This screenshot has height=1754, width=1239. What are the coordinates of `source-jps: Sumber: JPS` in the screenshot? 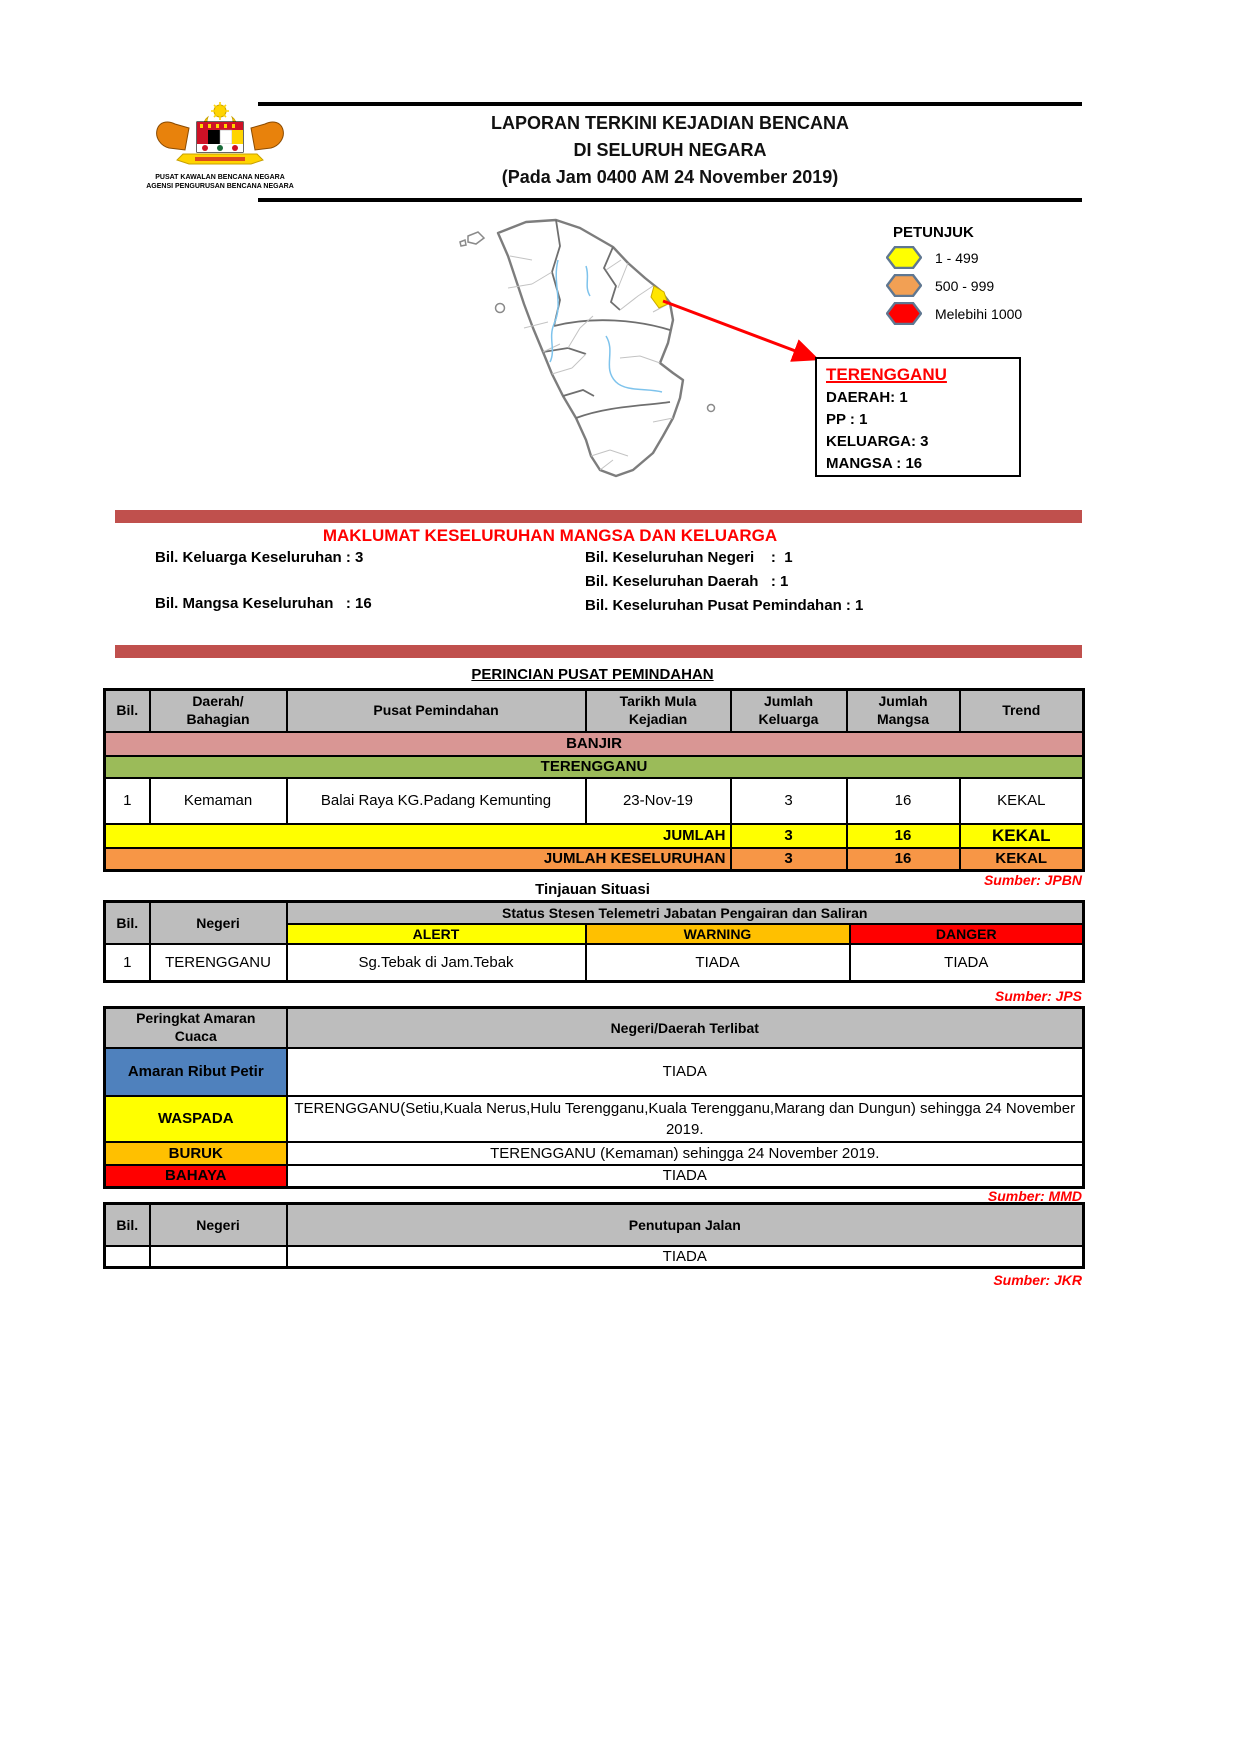 It's located at (1038, 996).